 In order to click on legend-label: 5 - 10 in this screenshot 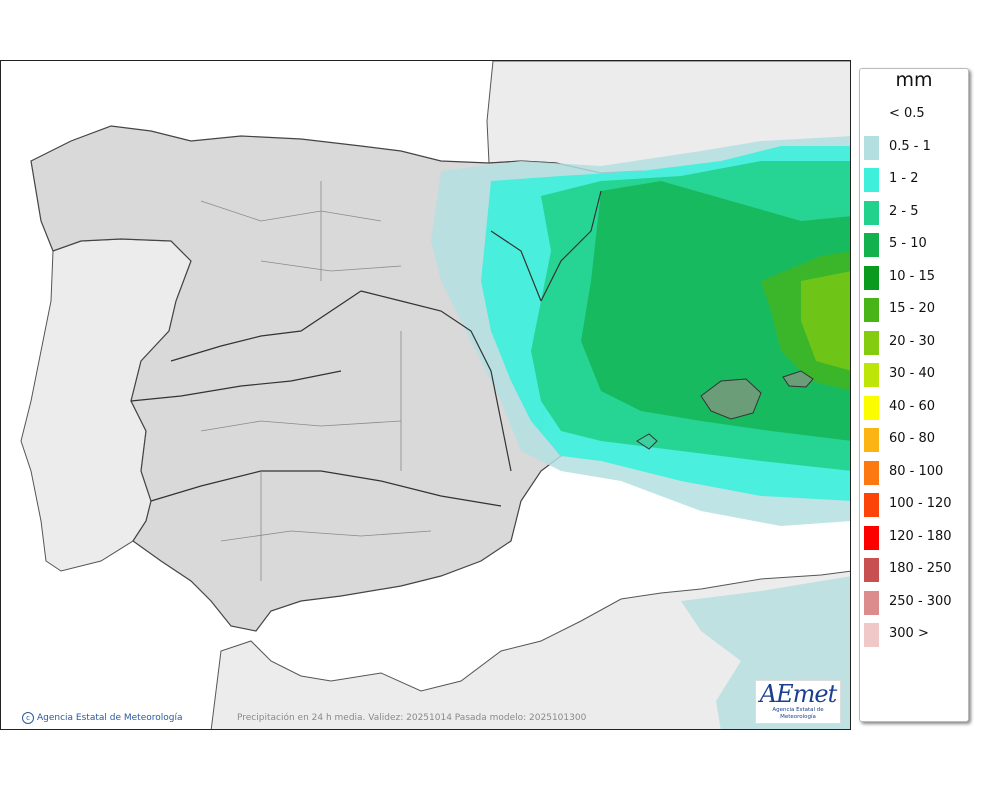, I will do `click(908, 243)`.